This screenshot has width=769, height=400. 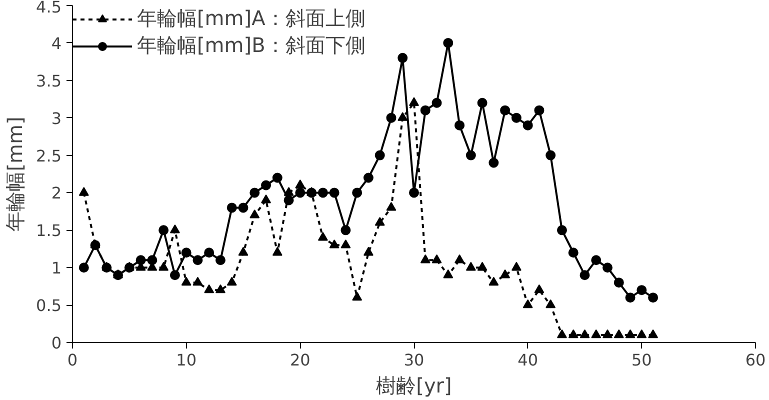 What do you see at coordinates (186, 360) in the screenshot?
I see `x-tick-label: 10` at bounding box center [186, 360].